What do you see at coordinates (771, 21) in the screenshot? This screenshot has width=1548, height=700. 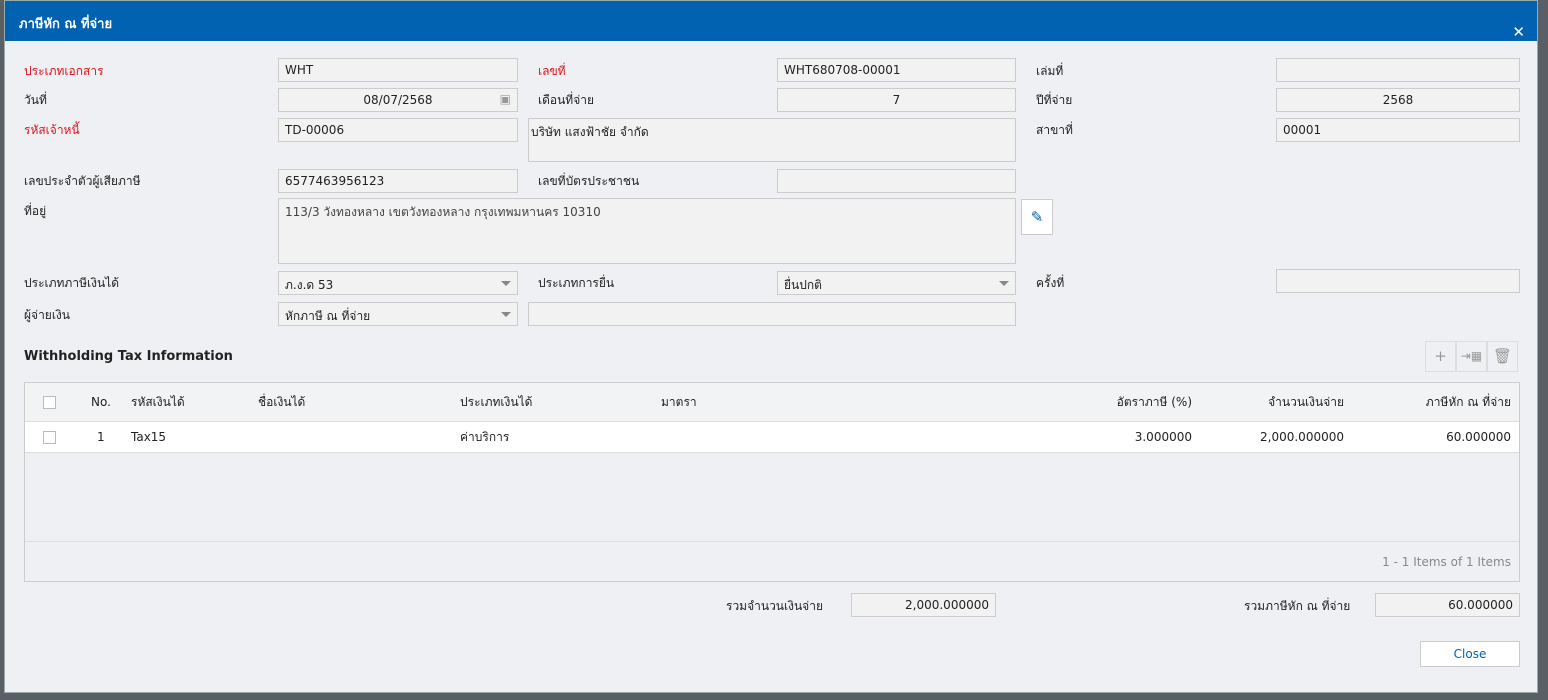 I see `dialog-header: ภาษีหัก ณ ที่จ่าย ✕` at bounding box center [771, 21].